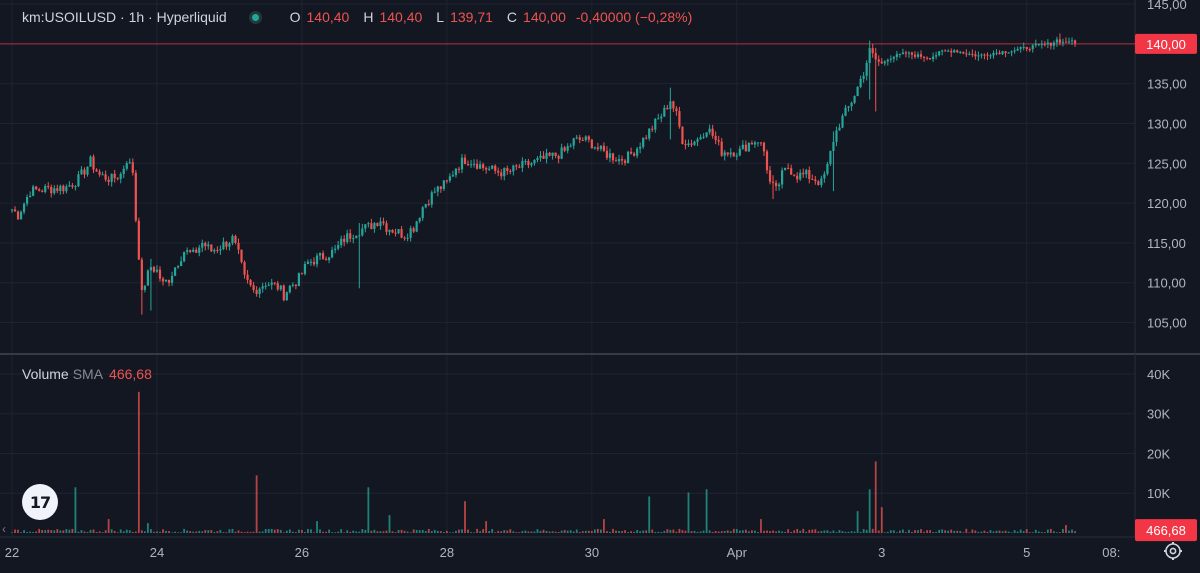 The image size is (1200, 573). Describe the element at coordinates (302, 552) in the screenshot. I see `time-tick-label: 26` at that location.